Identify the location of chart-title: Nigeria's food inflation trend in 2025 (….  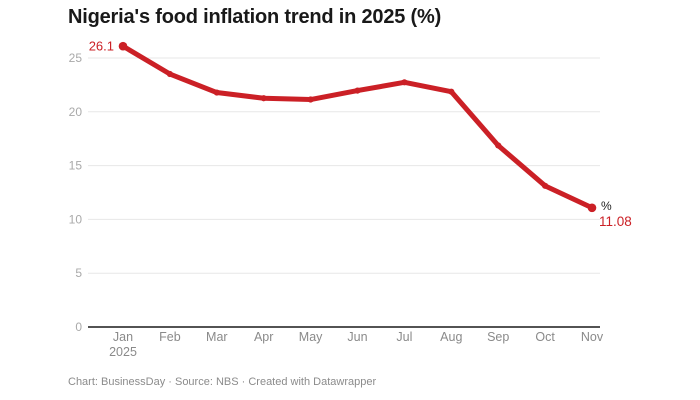
(255, 17).